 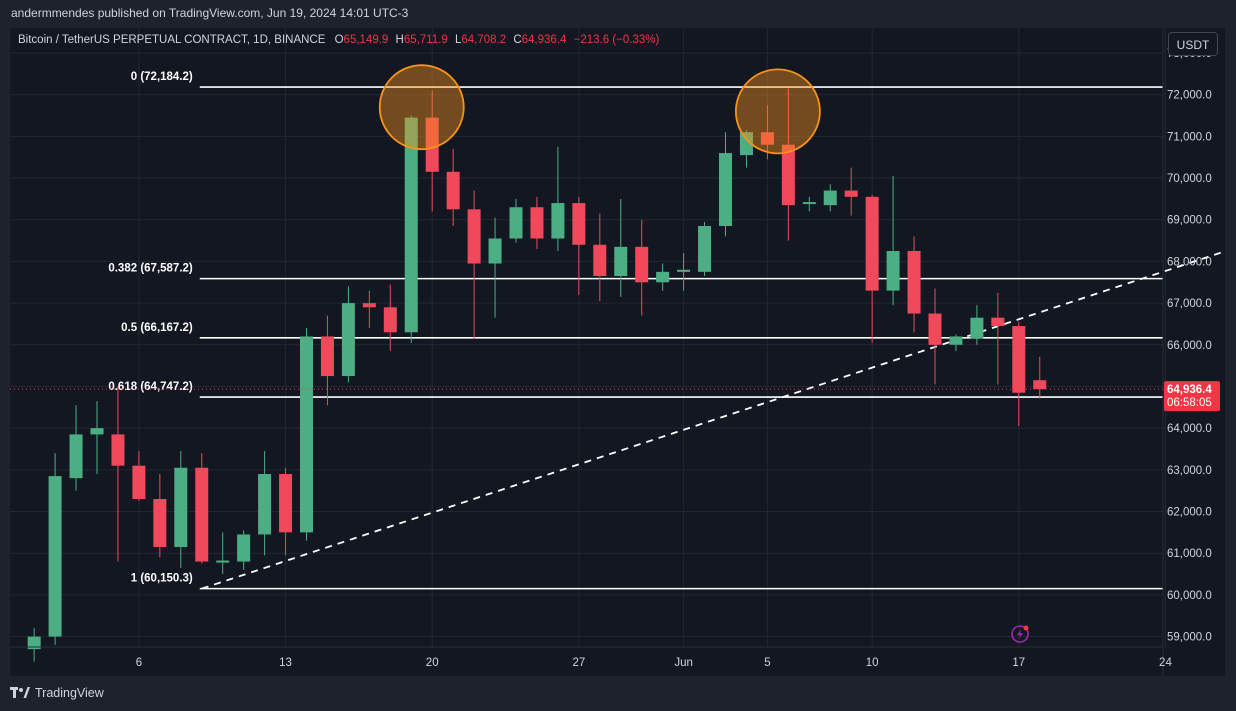 What do you see at coordinates (285, 663) in the screenshot?
I see `x-tick-label: 13` at bounding box center [285, 663].